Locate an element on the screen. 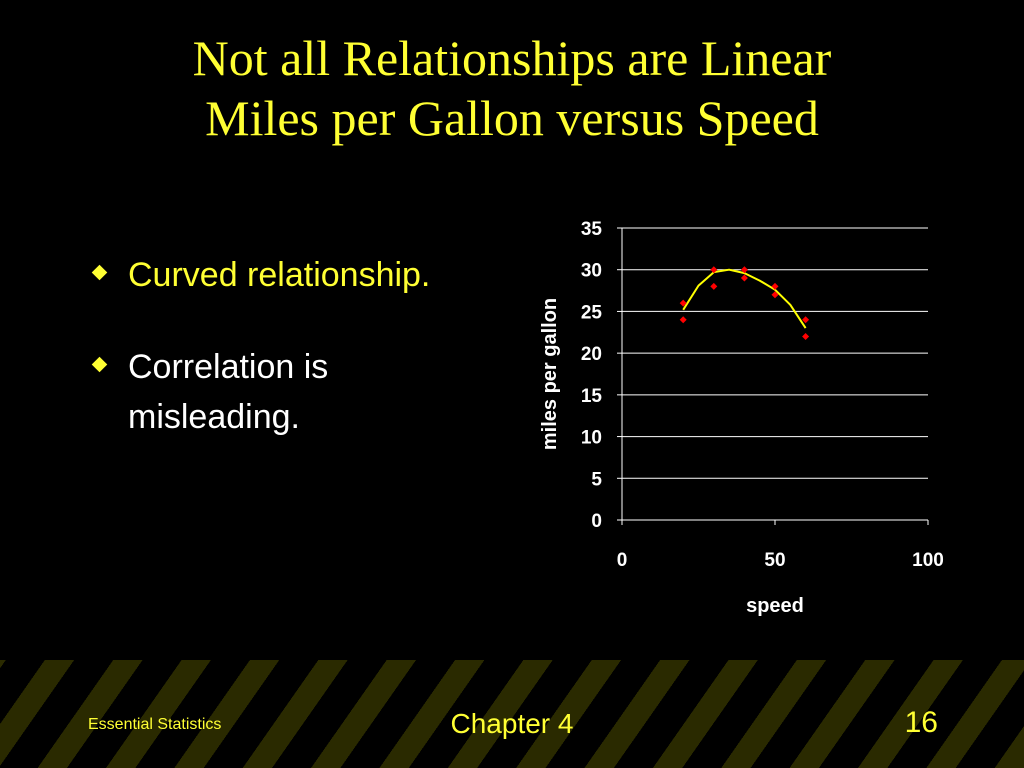 The width and height of the screenshot is (1024, 768). y-tick-label: 10 is located at coordinates (591, 438).